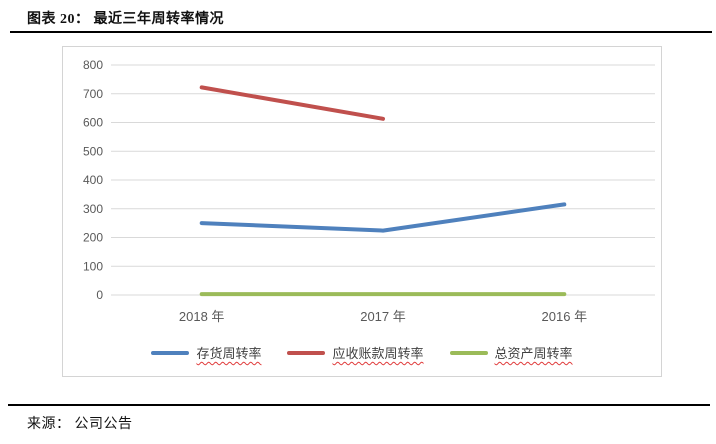 The width and height of the screenshot is (716, 444). Describe the element at coordinates (93, 209) in the screenshot. I see `y-tick-label: 300` at that location.